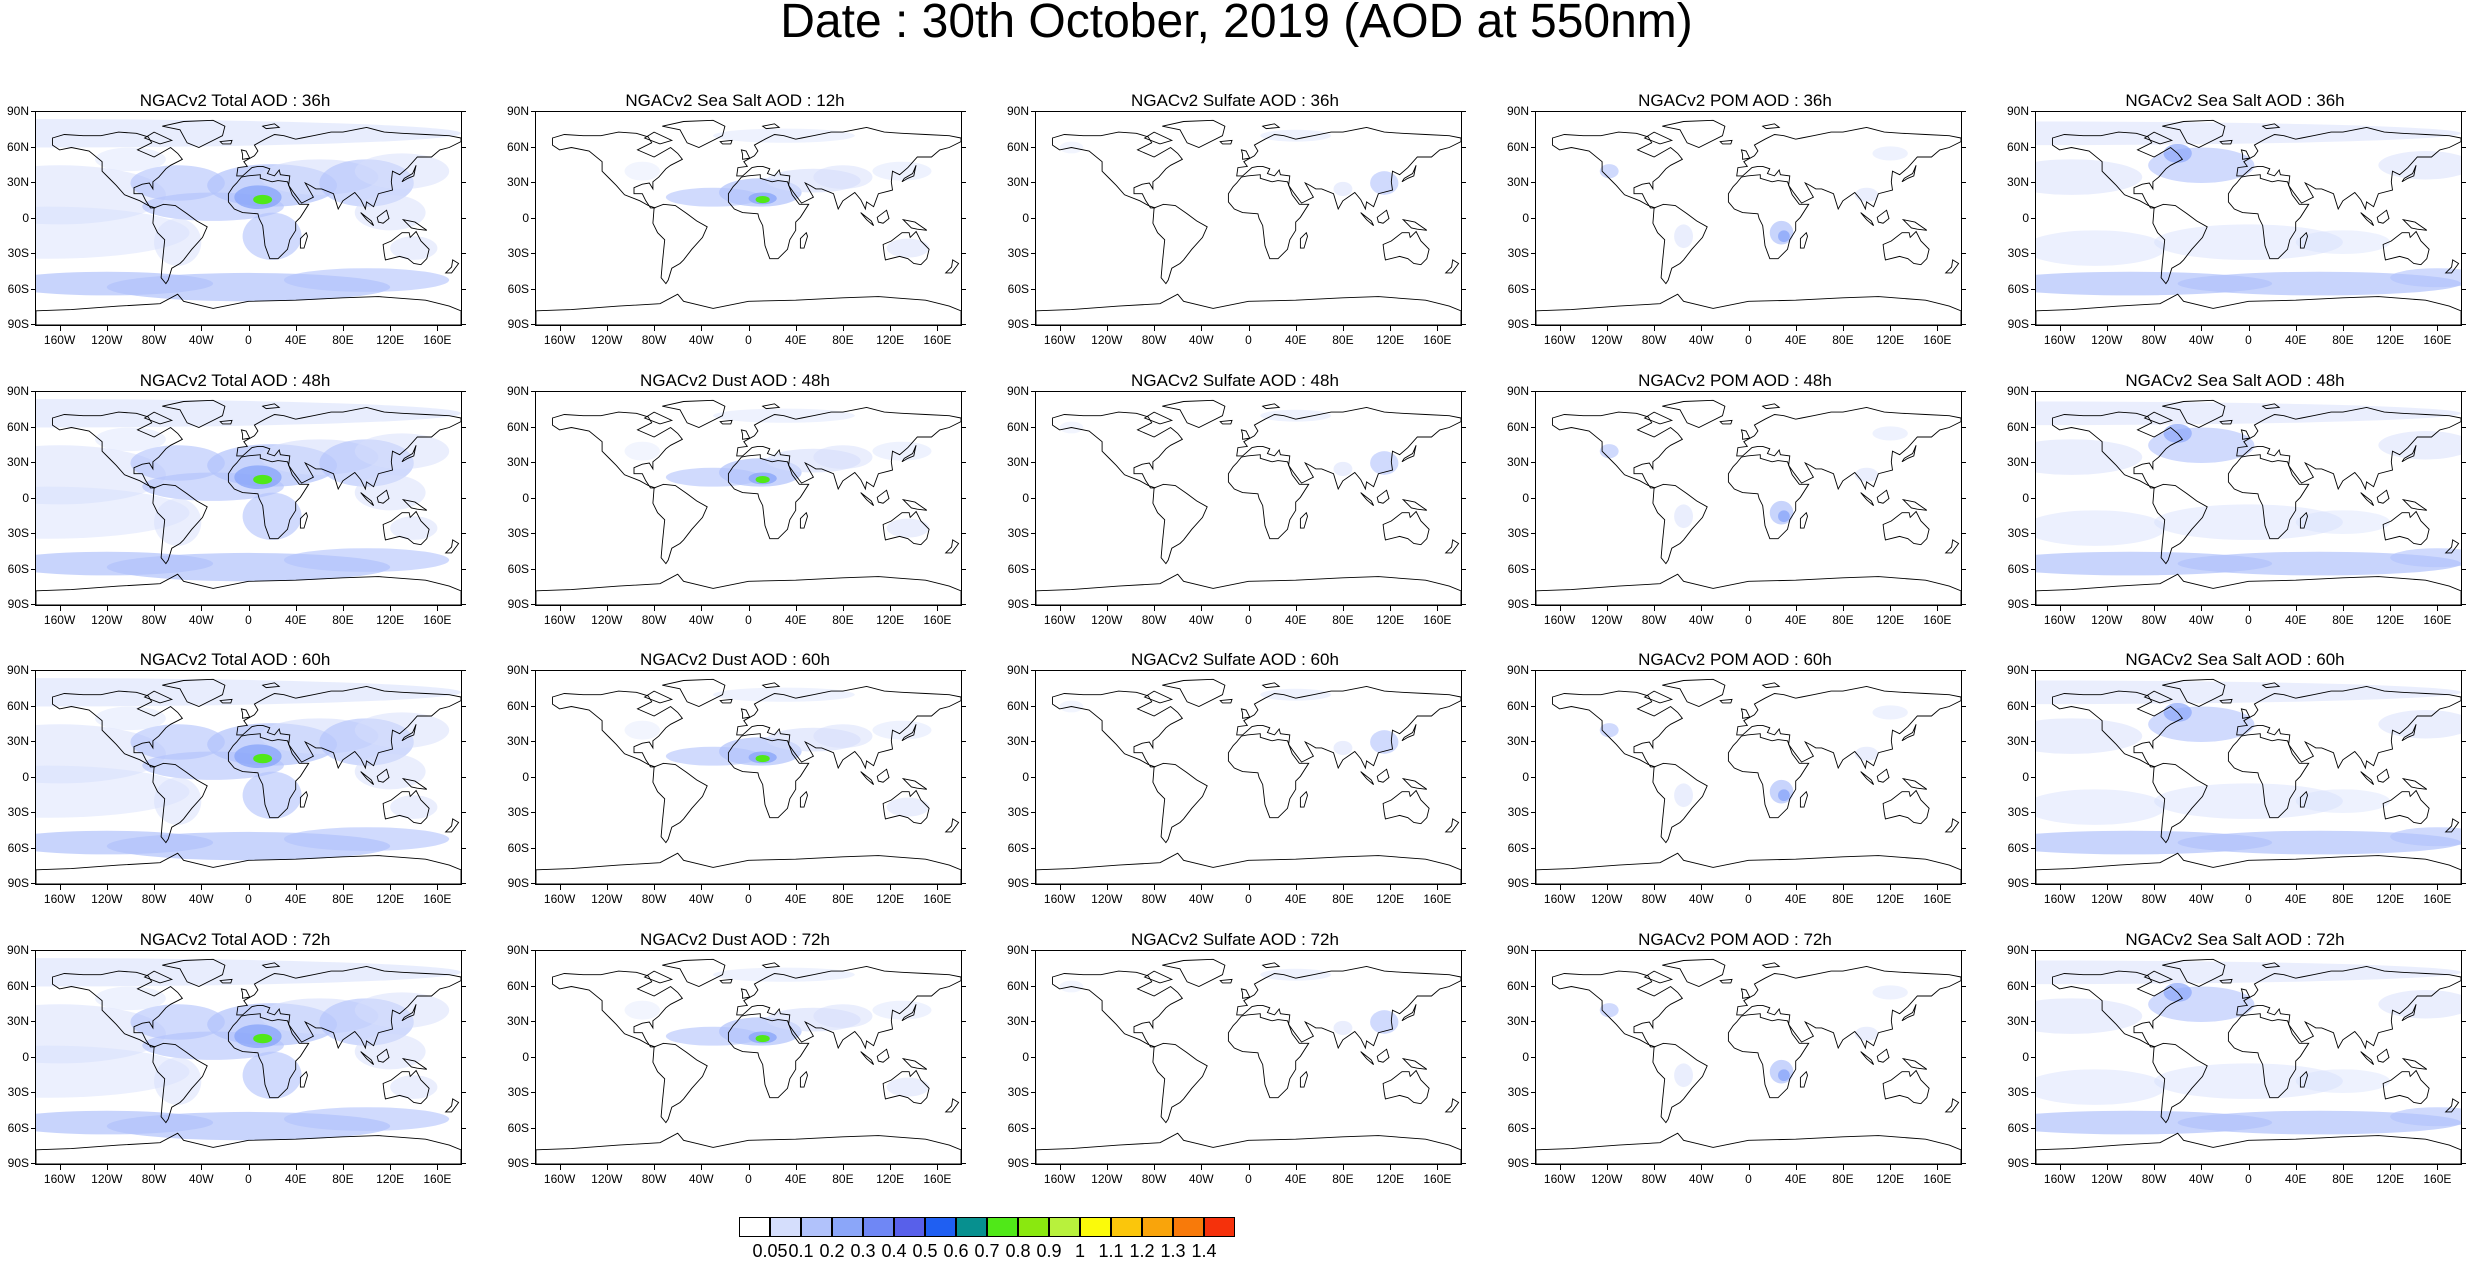 Image resolution: width=2473 pixels, height=1262 pixels. What do you see at coordinates (1843, 340) in the screenshot?
I see `lon-label: 80E` at bounding box center [1843, 340].